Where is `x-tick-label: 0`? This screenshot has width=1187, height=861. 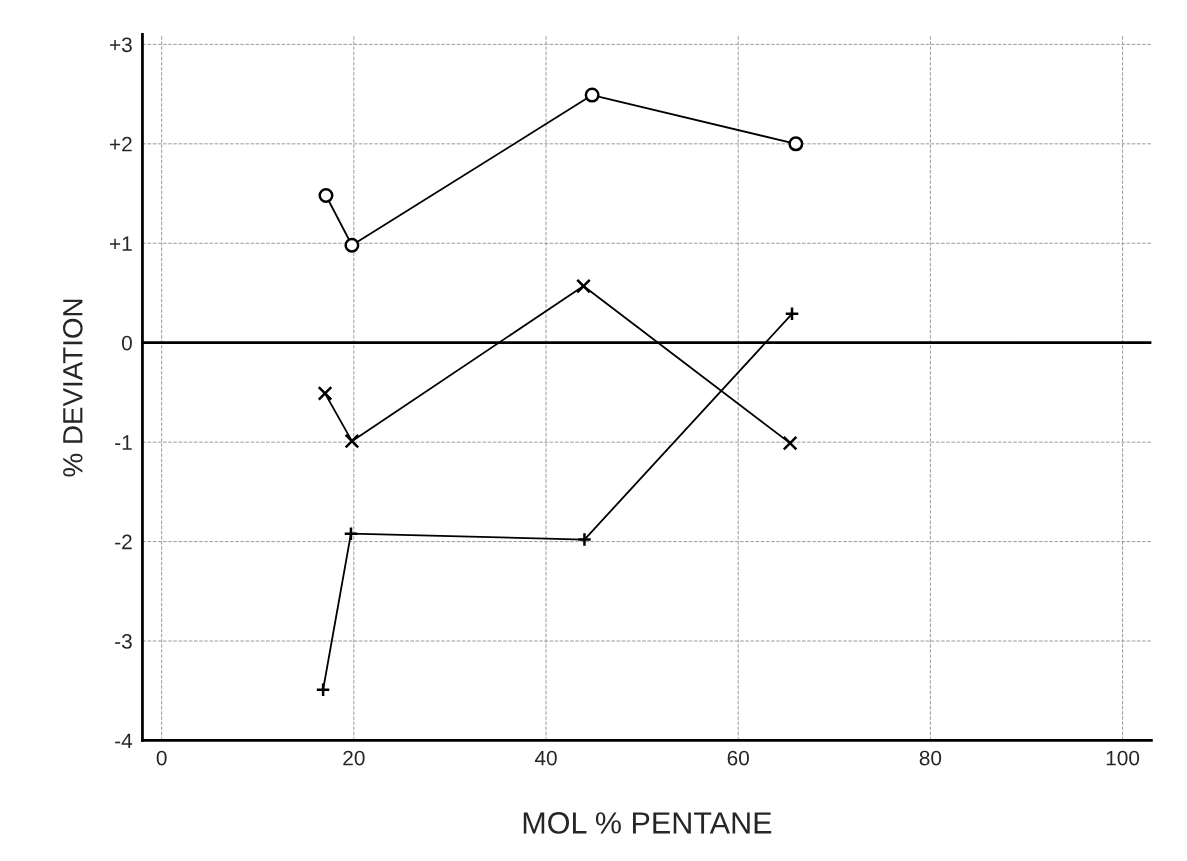
x-tick-label: 0 is located at coordinates (161, 758).